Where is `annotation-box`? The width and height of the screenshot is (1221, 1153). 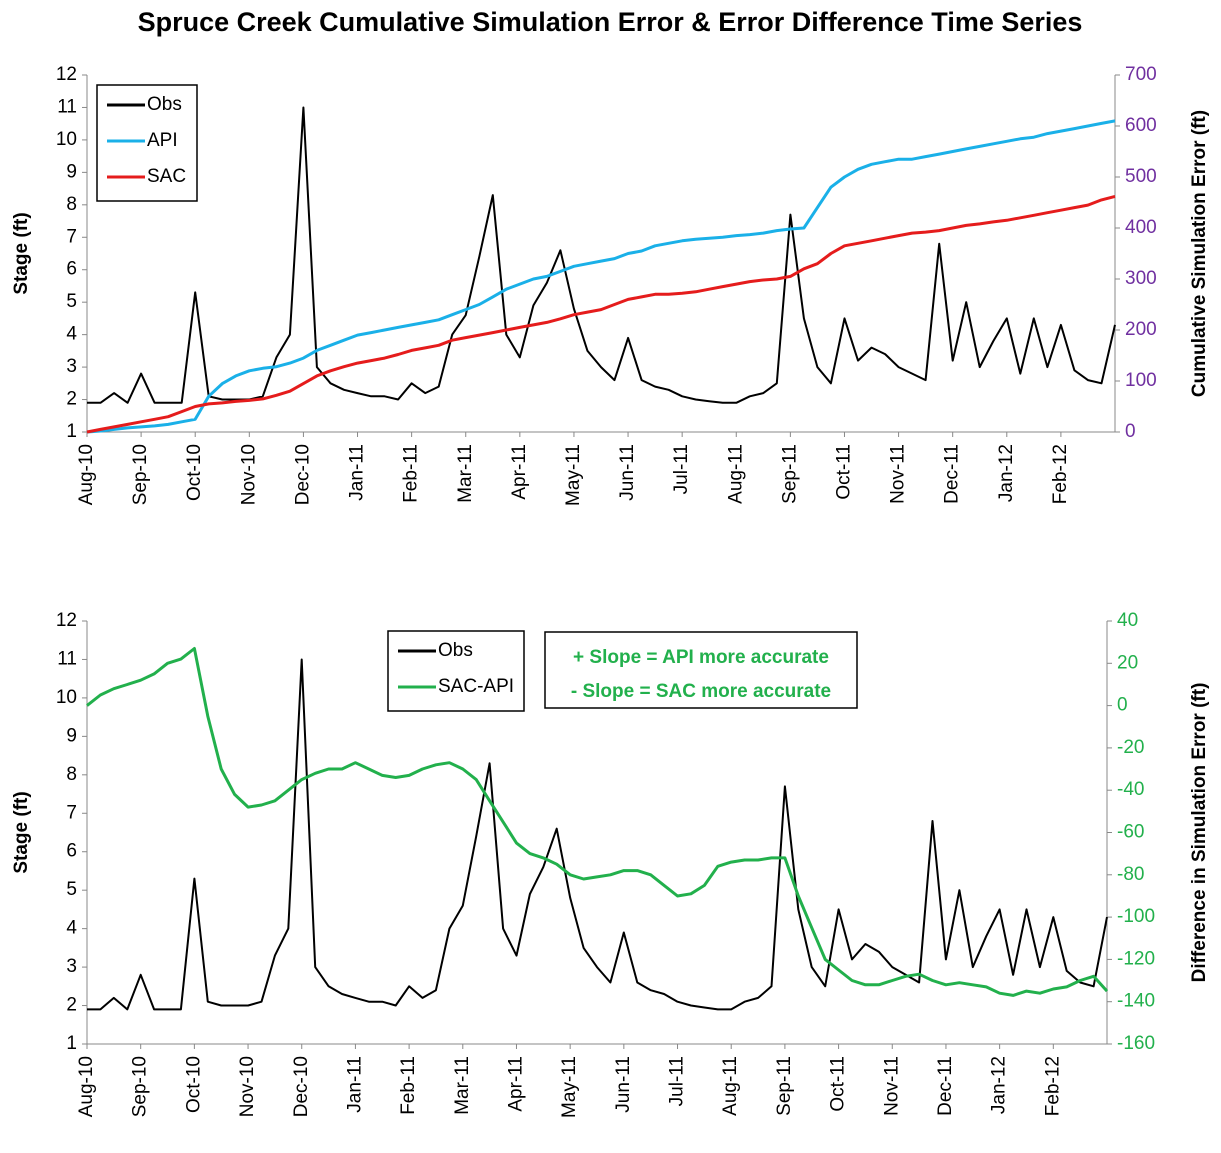 annotation-box is located at coordinates (701, 670).